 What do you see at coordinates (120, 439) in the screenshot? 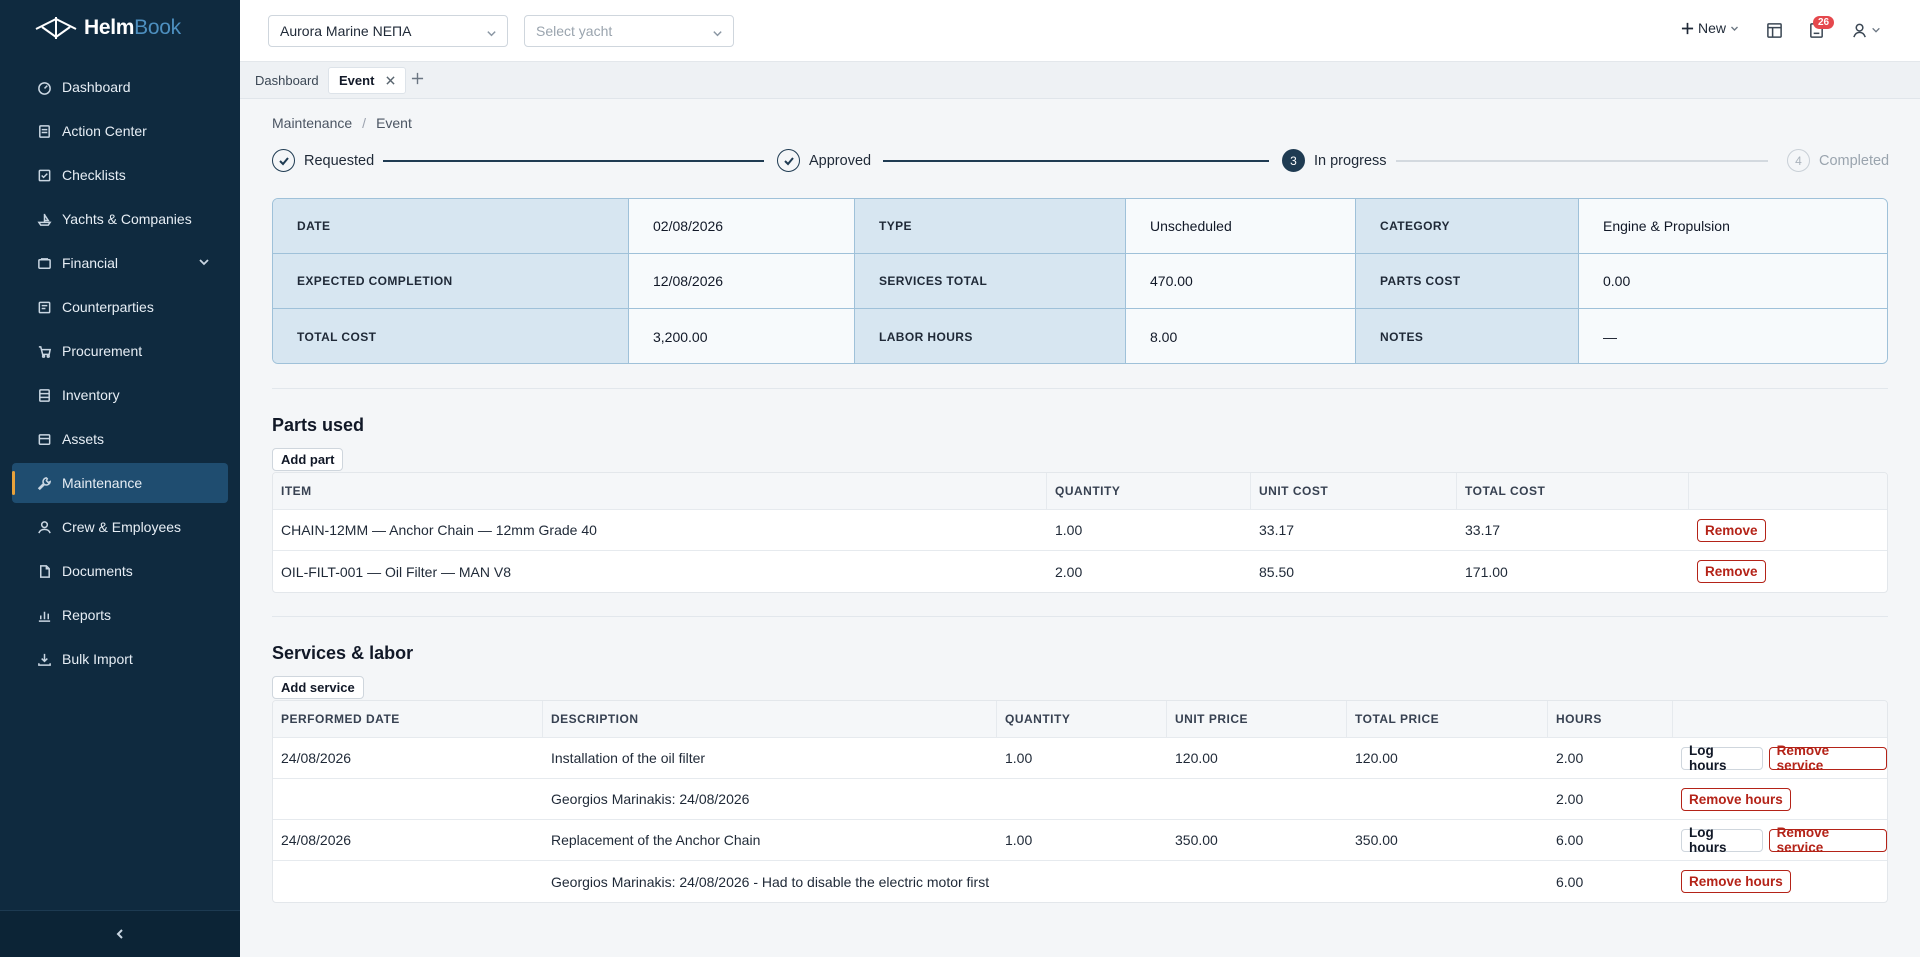
I see `sidebar-item-assets: Assets` at bounding box center [120, 439].